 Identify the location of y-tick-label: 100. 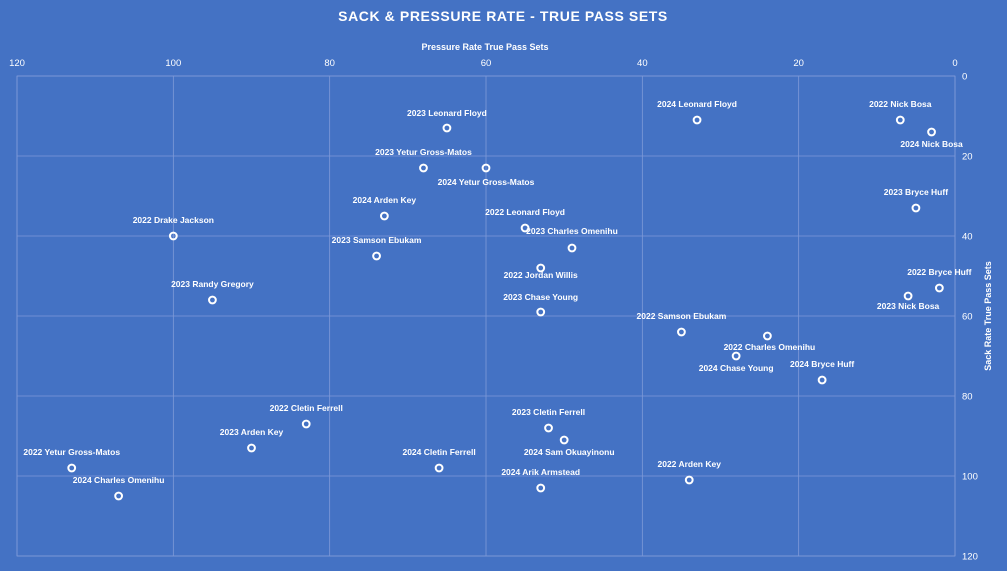
(970, 477).